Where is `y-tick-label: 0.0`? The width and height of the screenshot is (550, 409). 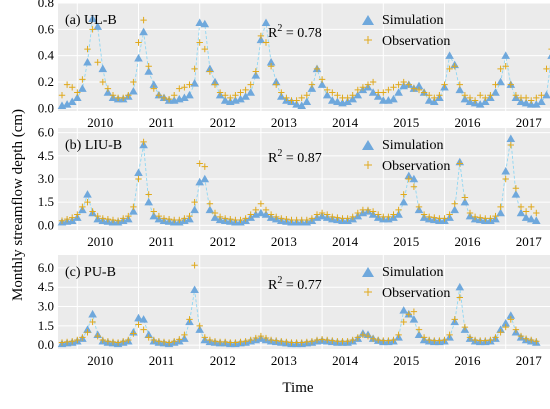
y-tick-label: 0.0 is located at coordinates (46, 224).